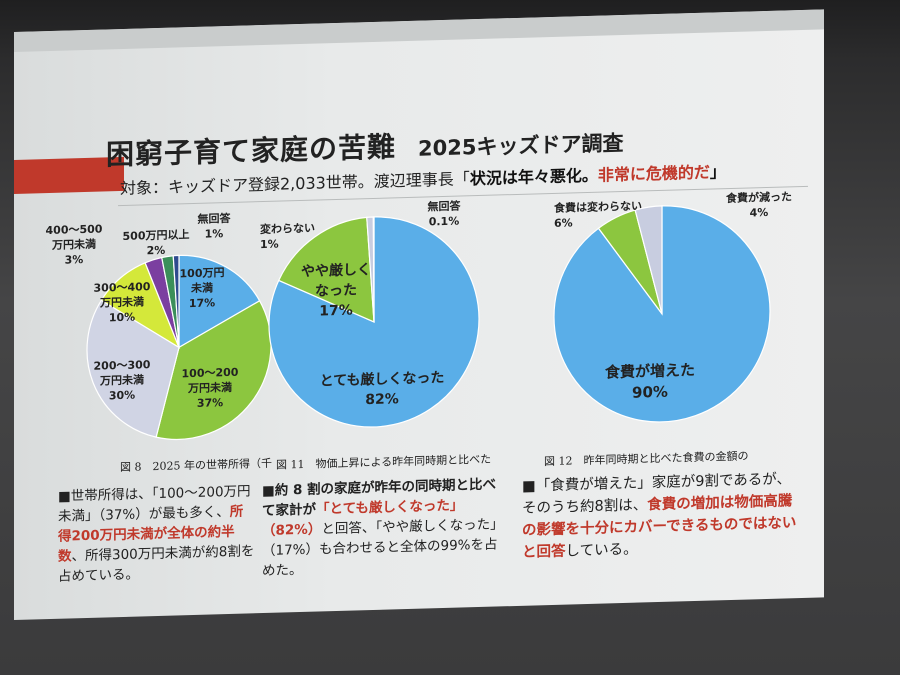 This screenshot has height=675, width=900. Describe the element at coordinates (445, 214) in the screenshot. I see `pie2-label-3: 無回答0.1%` at that location.